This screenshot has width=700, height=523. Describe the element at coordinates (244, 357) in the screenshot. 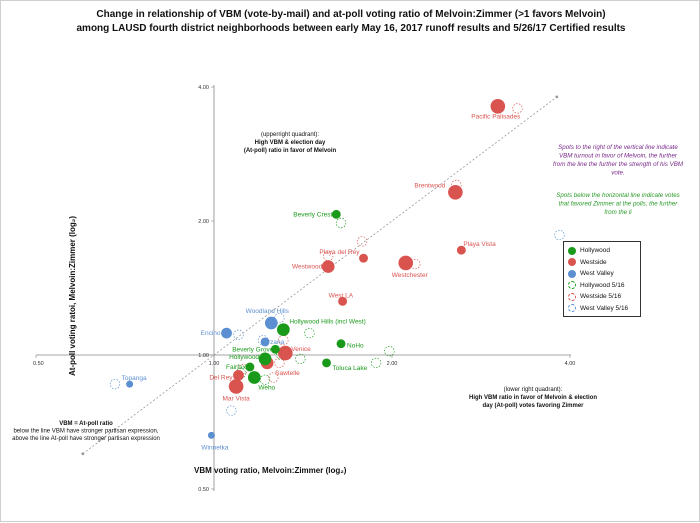

I see `point-label: Hollywood` at that location.